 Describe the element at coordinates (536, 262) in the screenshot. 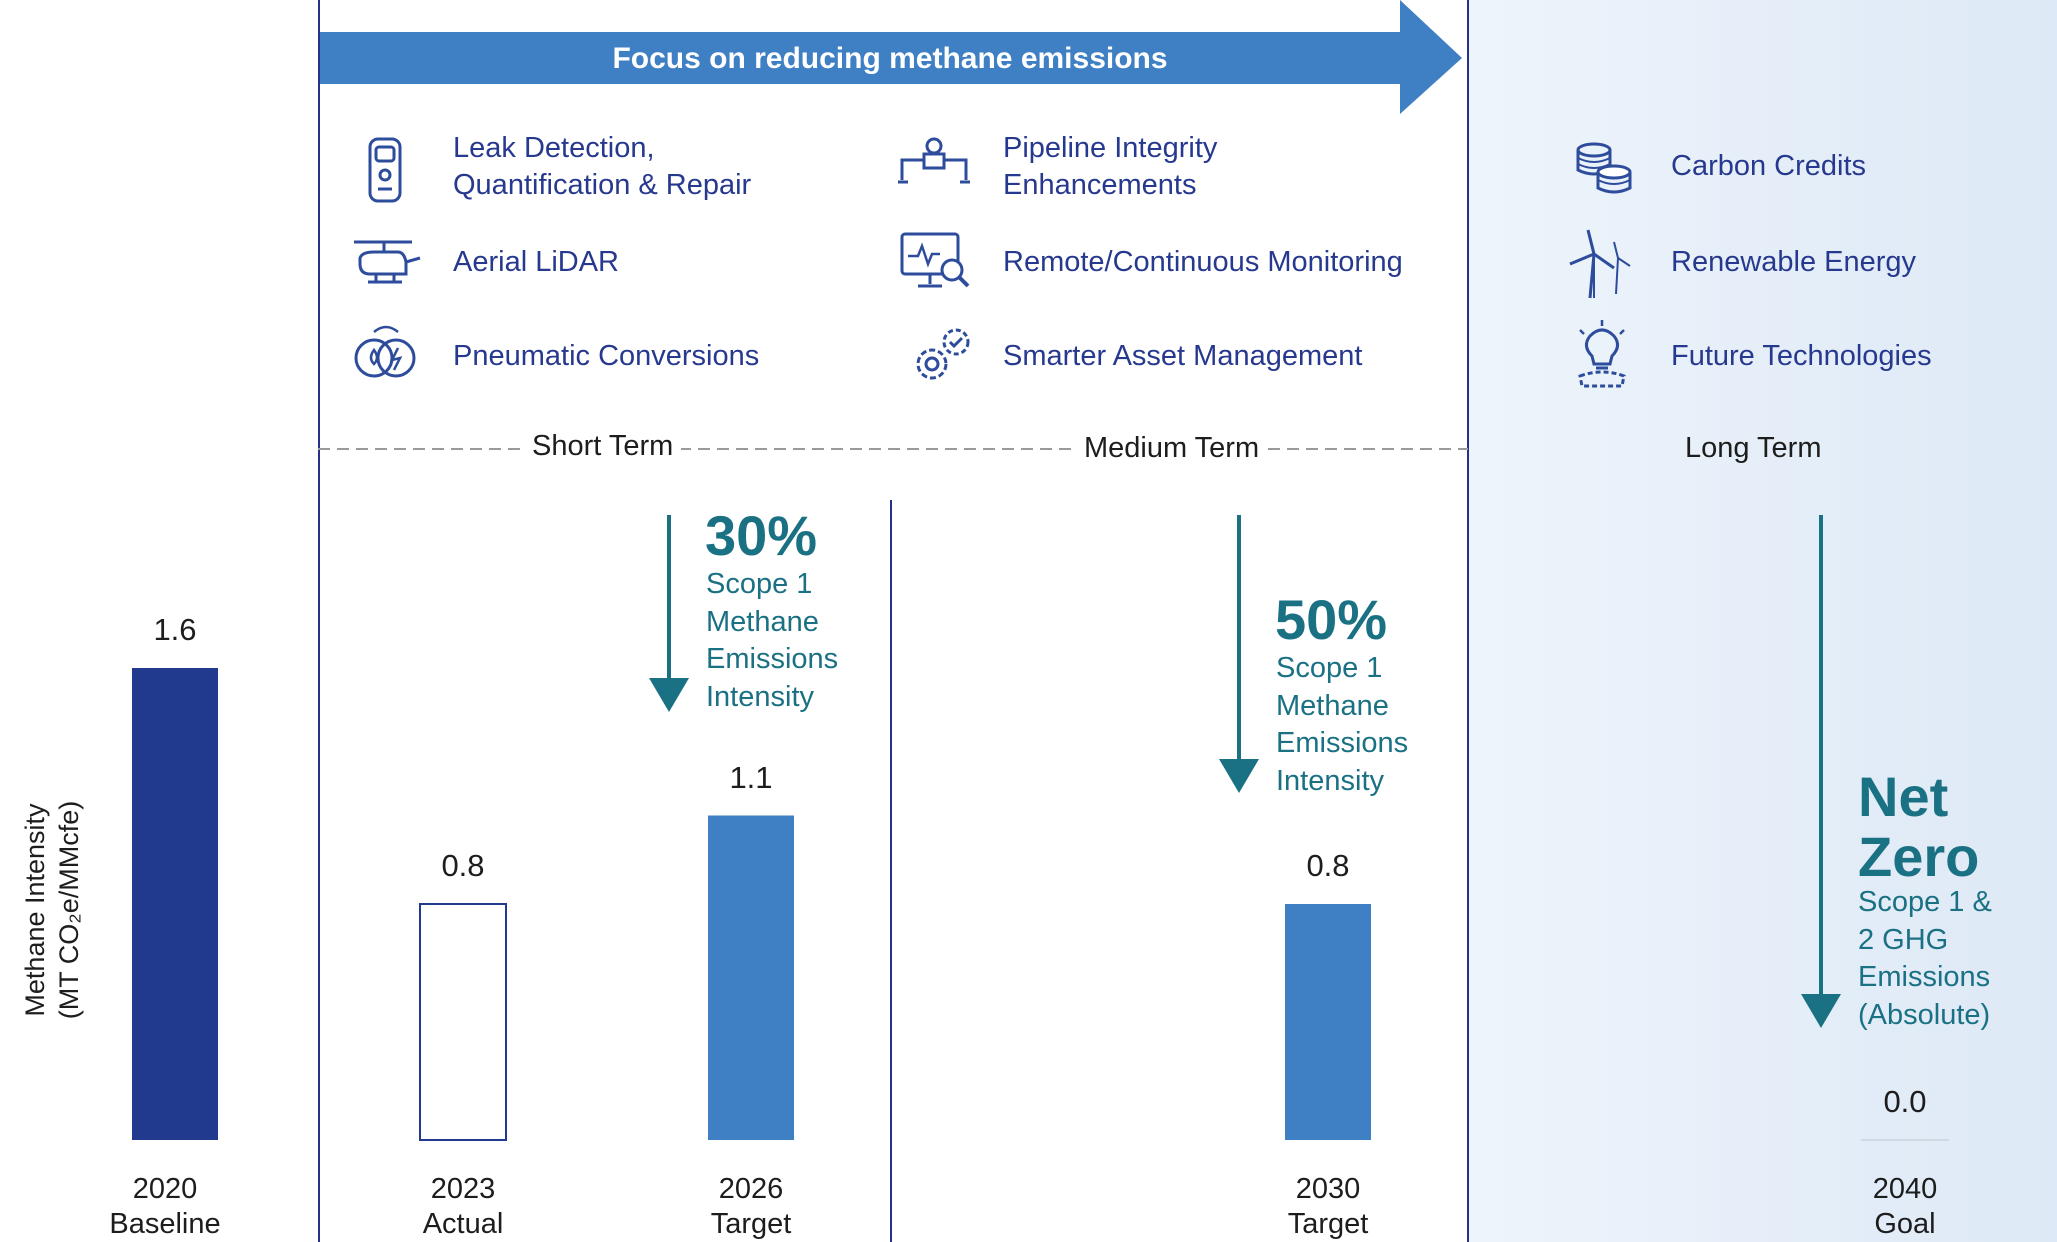

I see `initiative-aerial-lidar: Aerial LiDAR` at that location.